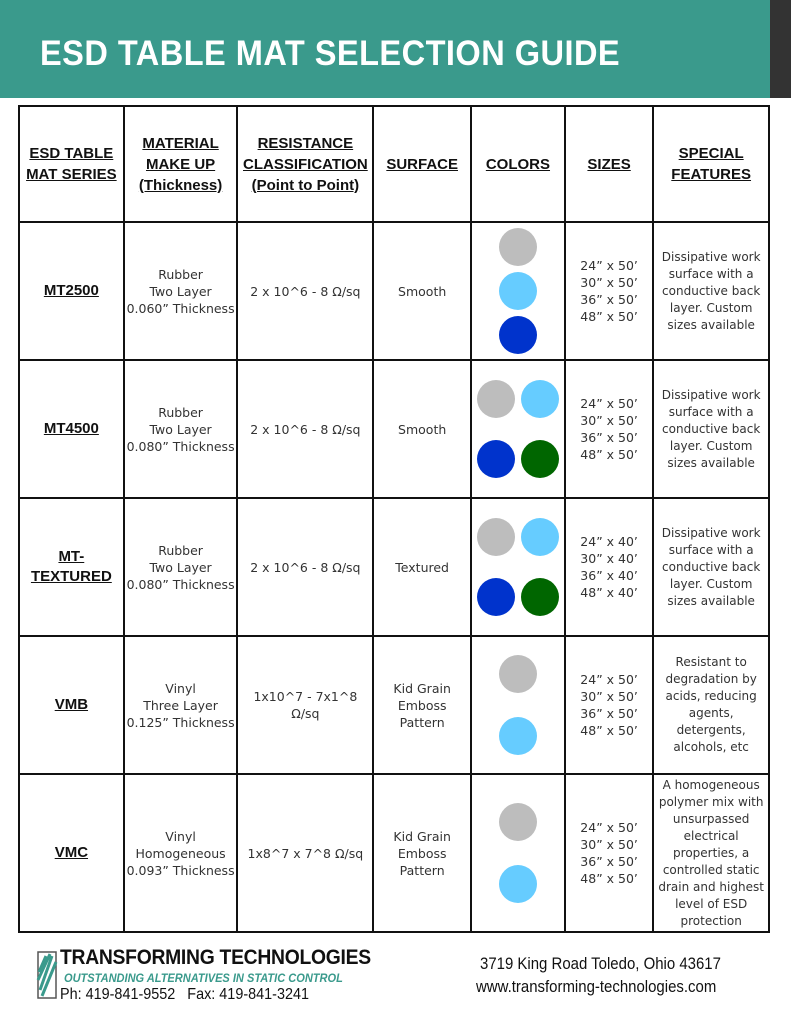 The width and height of the screenshot is (791, 1024). Describe the element at coordinates (180, 143) in the screenshot. I see `header-text: MATERIAL` at that location.